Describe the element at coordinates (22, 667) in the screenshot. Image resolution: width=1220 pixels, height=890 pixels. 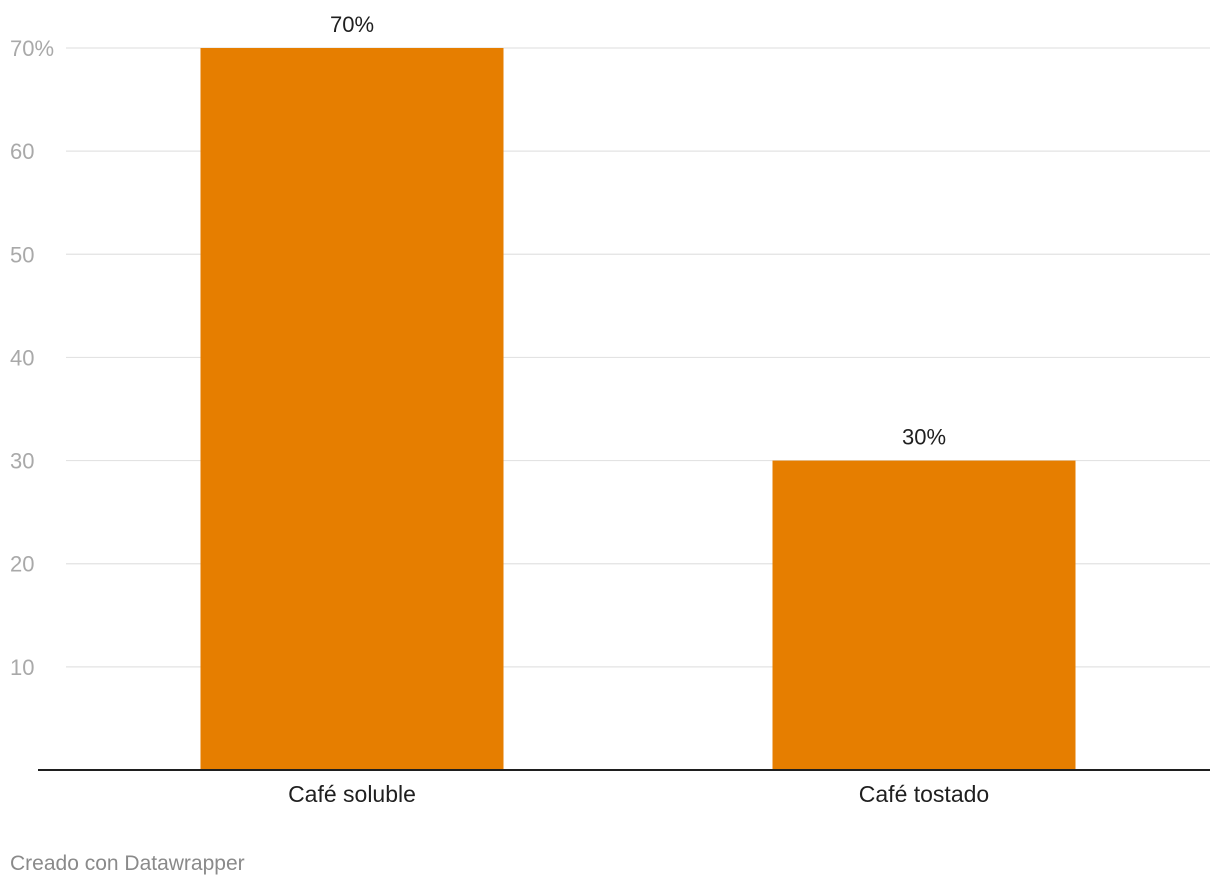
I see `y-tick-label: 10` at that location.